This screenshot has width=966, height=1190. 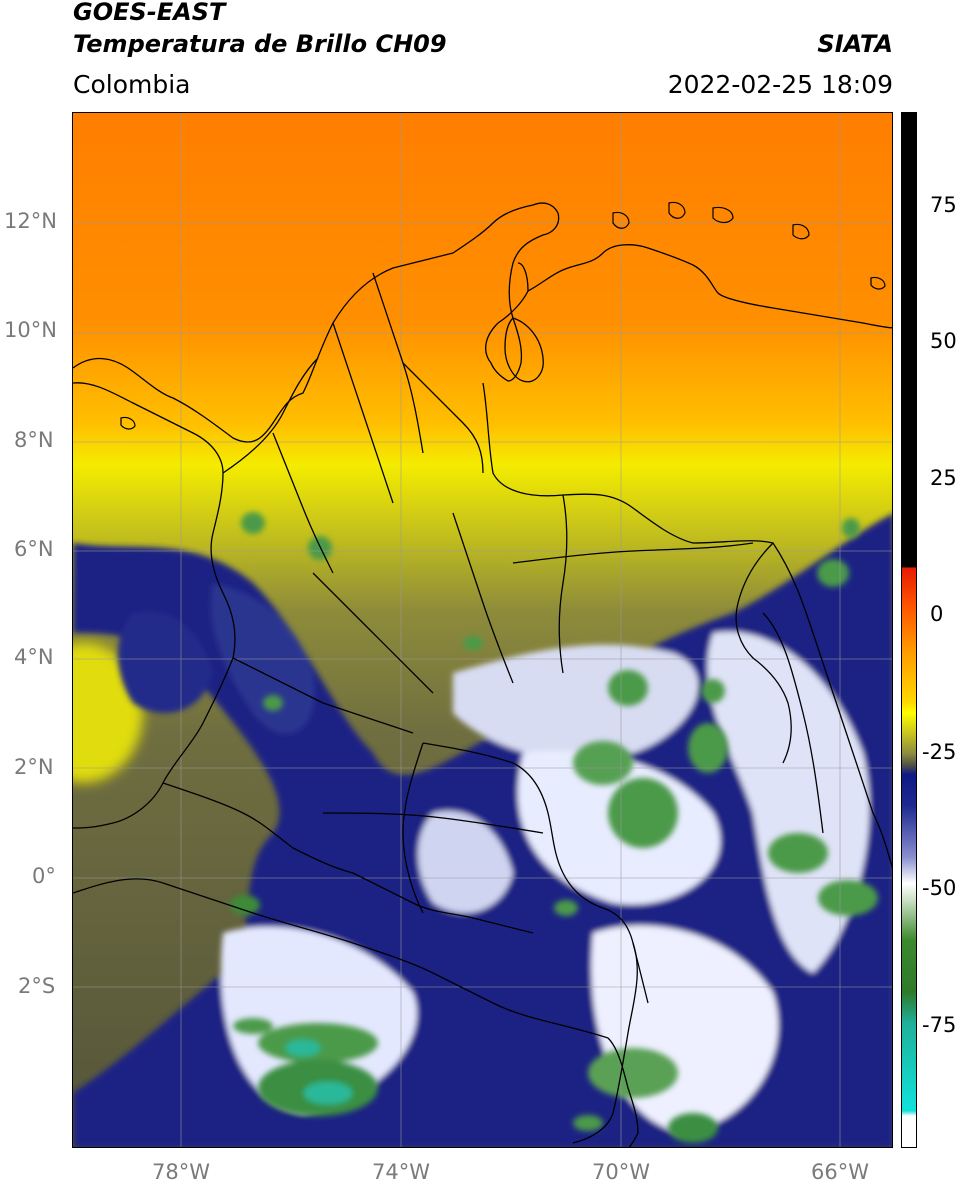 What do you see at coordinates (633, 553) in the screenshot?
I see `llanos-dept` at bounding box center [633, 553].